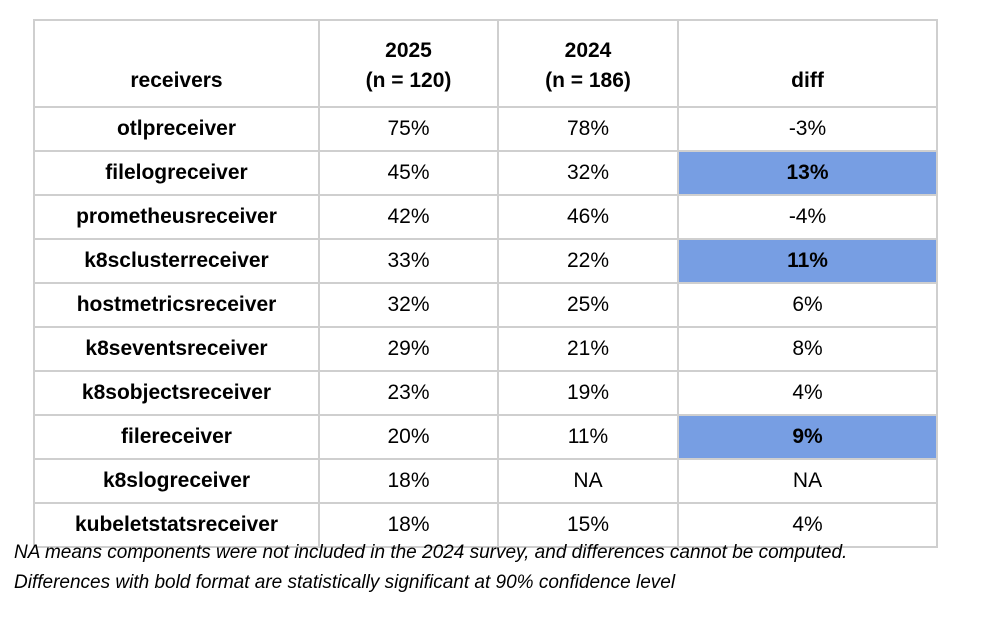 Image resolution: width=982 pixels, height=620 pixels. I want to click on value-diff: 13%, so click(807, 173).